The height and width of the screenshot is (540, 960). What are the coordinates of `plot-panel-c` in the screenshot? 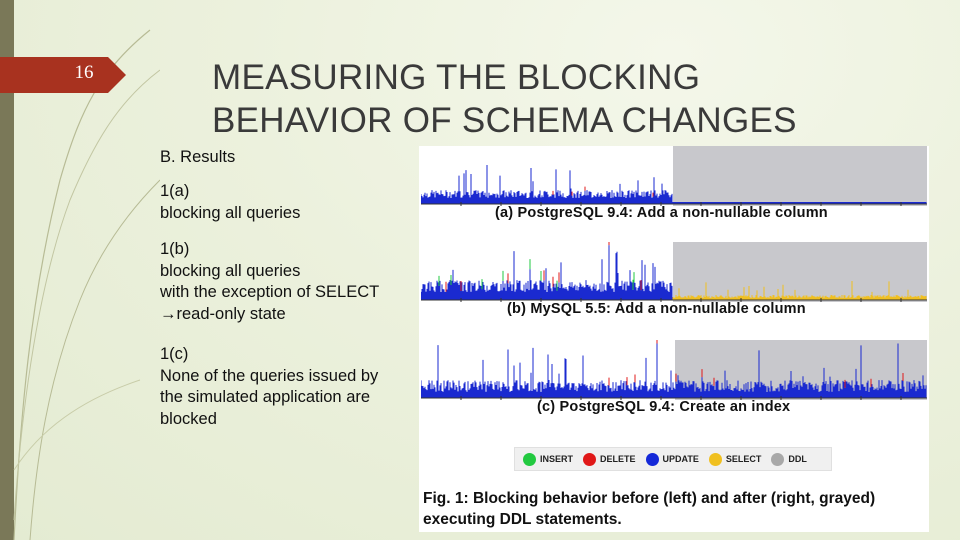 It's located at (674, 370).